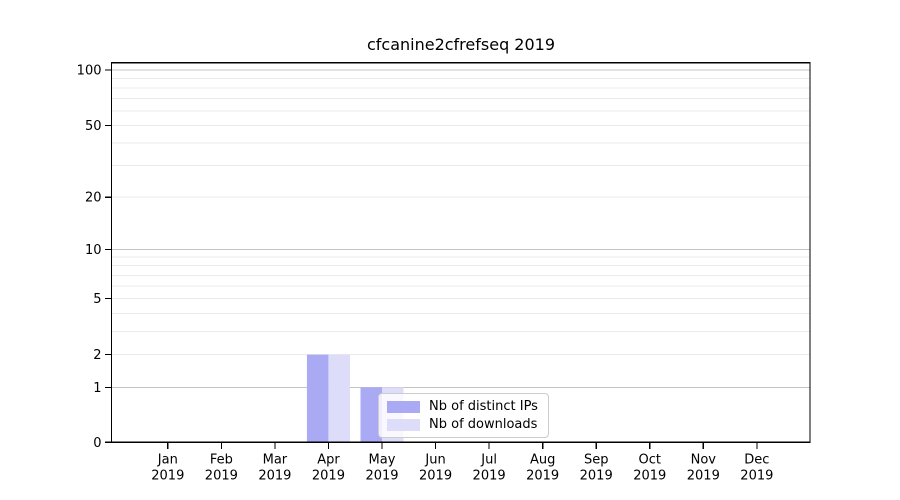  Describe the element at coordinates (97, 443) in the screenshot. I see `y-tick-label: 0` at that location.